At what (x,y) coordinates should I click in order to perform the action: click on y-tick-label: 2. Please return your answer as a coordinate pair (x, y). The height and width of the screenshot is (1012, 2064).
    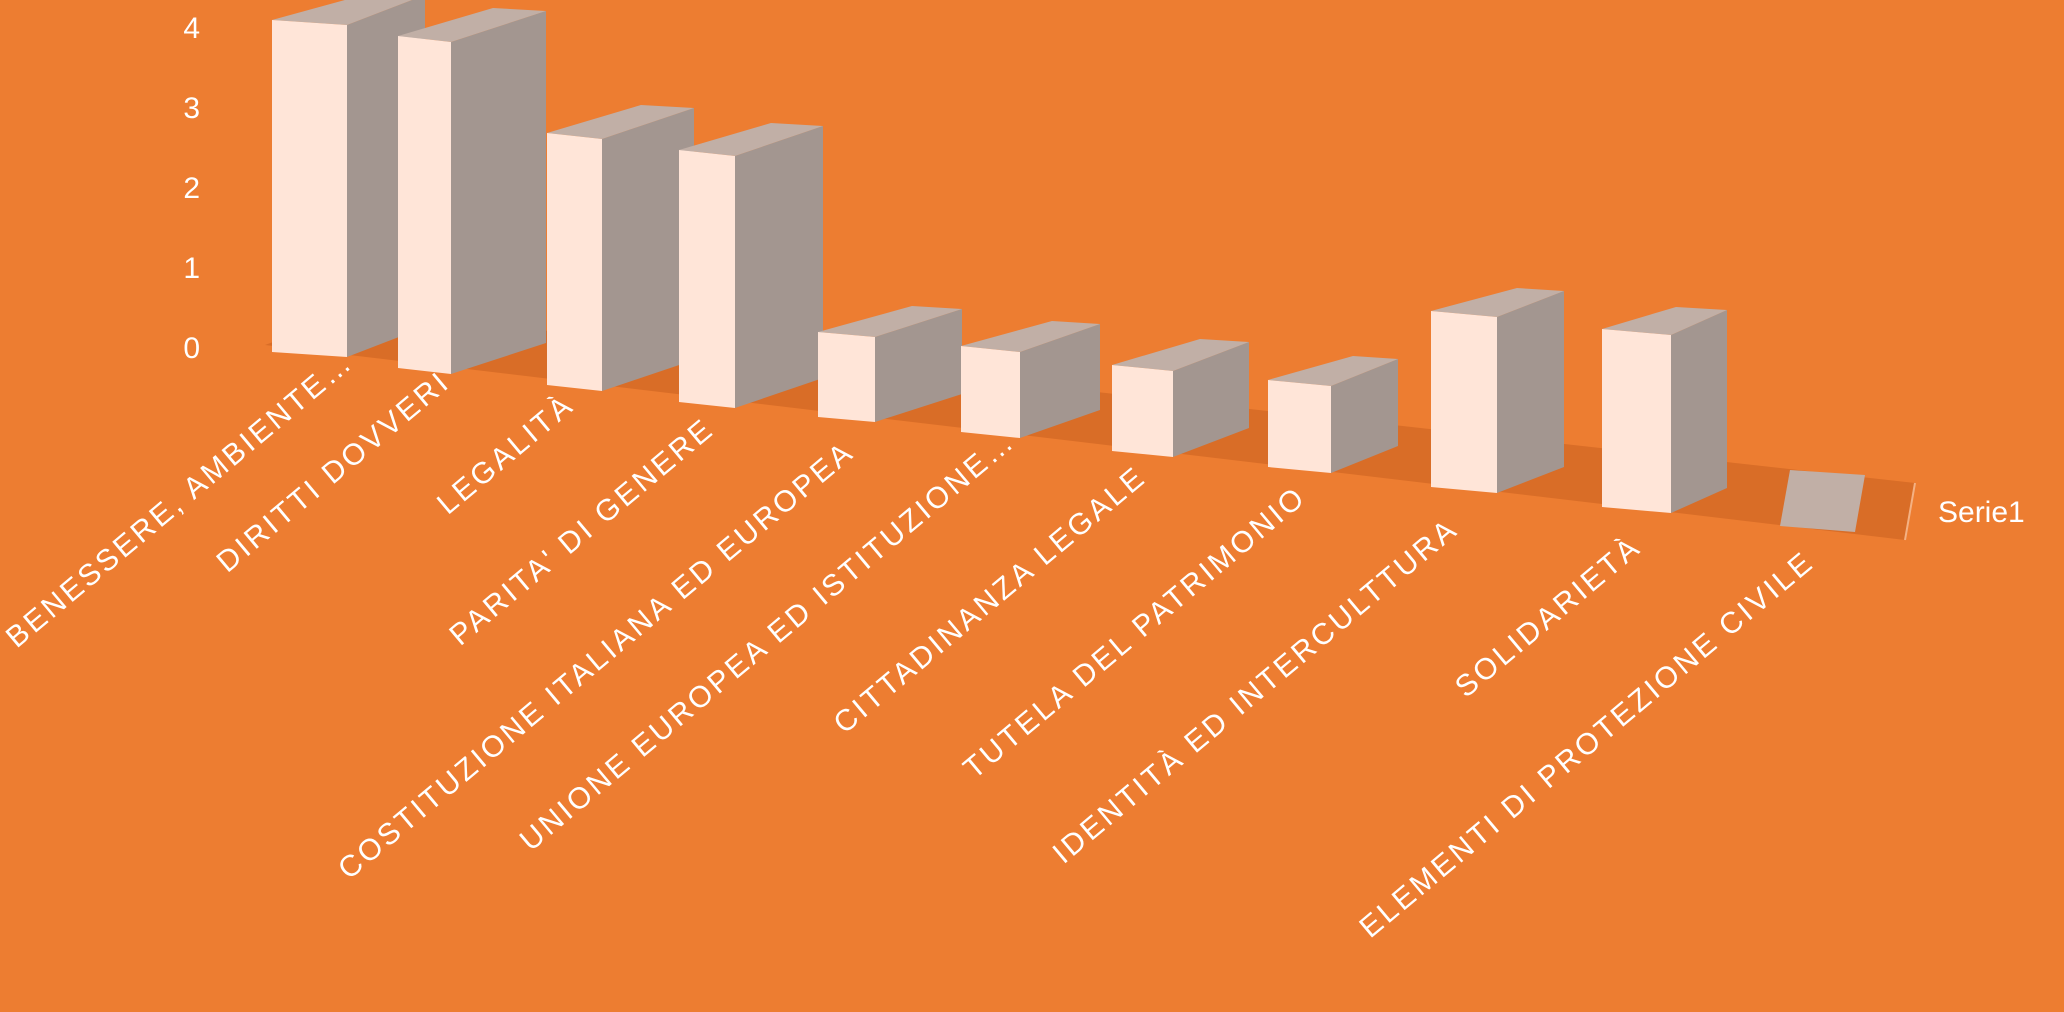
    Looking at the image, I should click on (191, 188).